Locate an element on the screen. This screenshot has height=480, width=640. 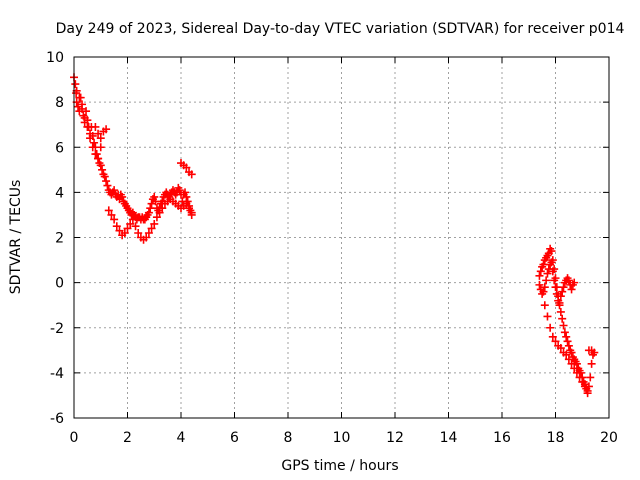
x-tick-label: 12 is located at coordinates (395, 438).